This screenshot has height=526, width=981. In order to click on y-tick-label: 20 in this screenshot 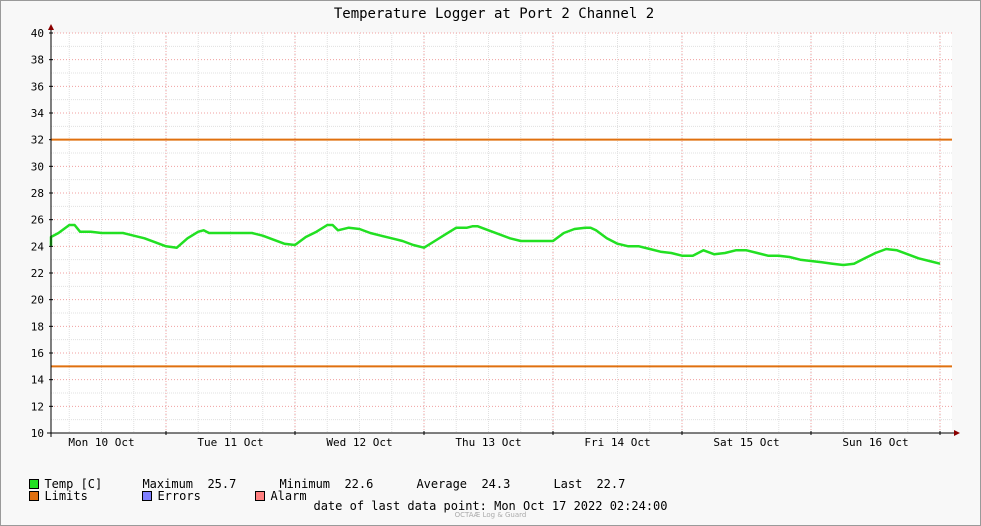, I will do `click(37, 300)`.